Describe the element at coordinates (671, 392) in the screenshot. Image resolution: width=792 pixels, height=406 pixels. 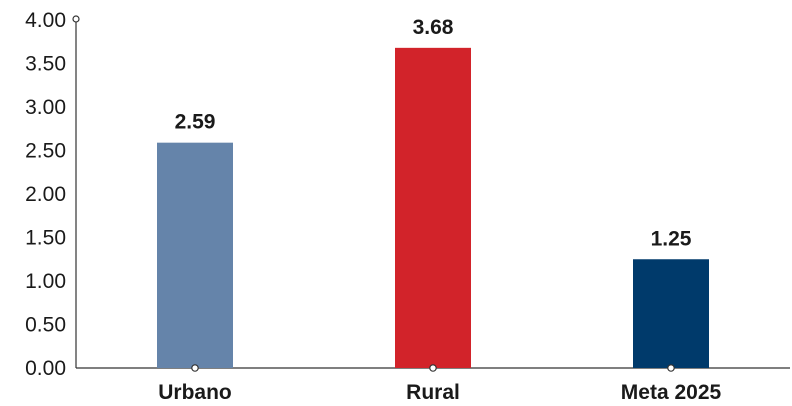
I see `x-tick-label: Meta 2025` at that location.